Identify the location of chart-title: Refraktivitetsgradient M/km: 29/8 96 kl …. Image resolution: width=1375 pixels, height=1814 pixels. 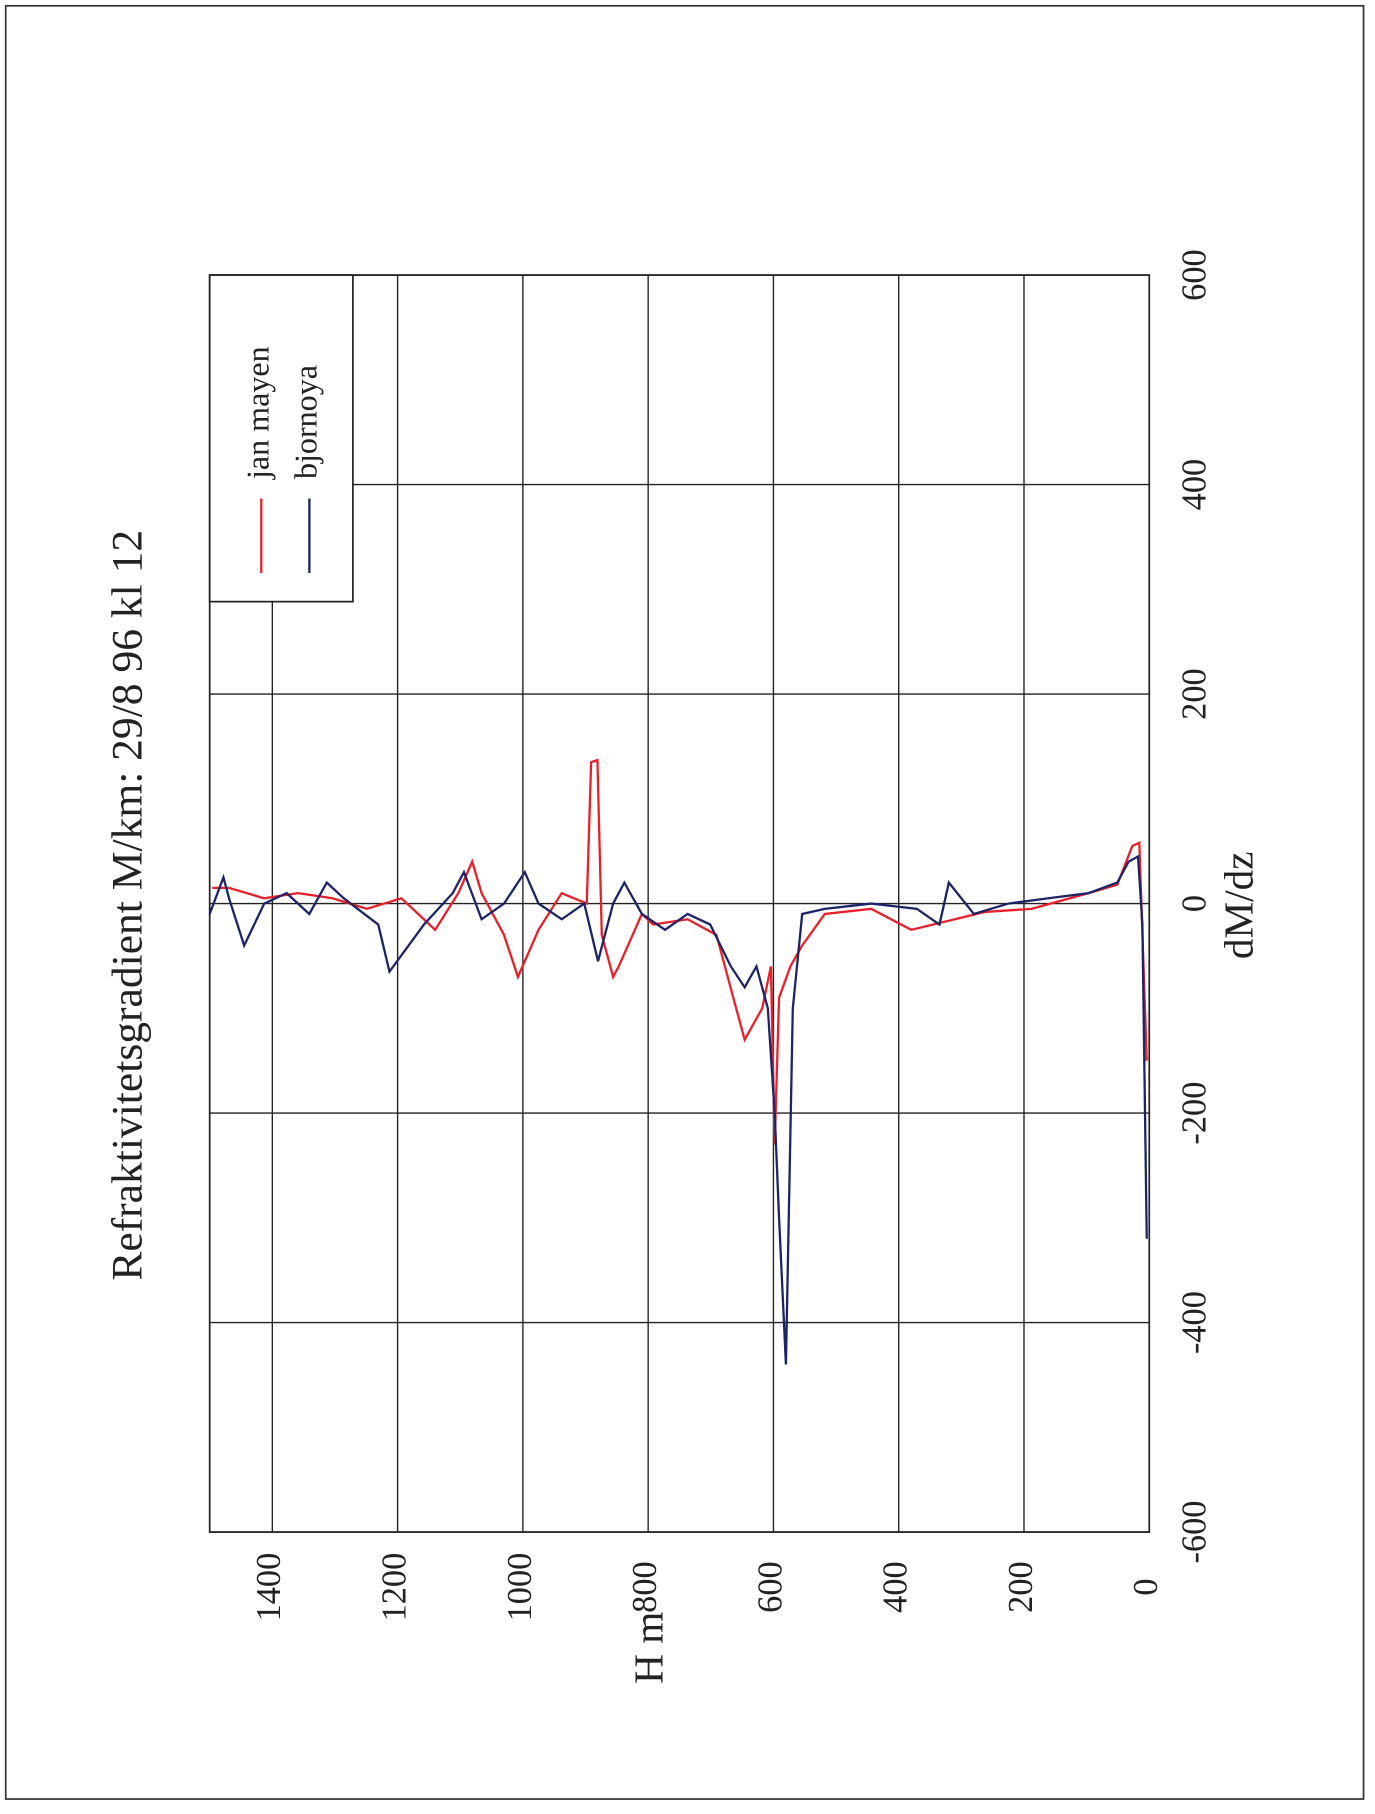
(128, 905).